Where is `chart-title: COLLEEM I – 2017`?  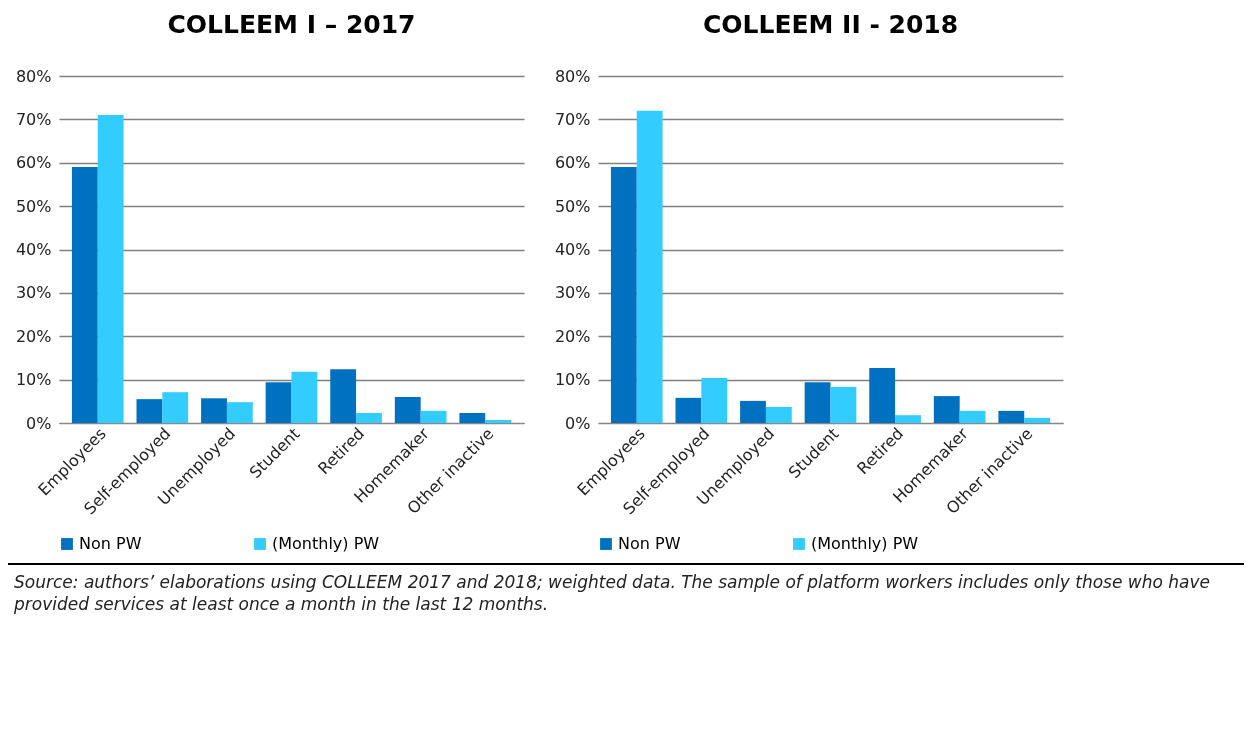 chart-title: COLLEEM I – 2017 is located at coordinates (291, 24).